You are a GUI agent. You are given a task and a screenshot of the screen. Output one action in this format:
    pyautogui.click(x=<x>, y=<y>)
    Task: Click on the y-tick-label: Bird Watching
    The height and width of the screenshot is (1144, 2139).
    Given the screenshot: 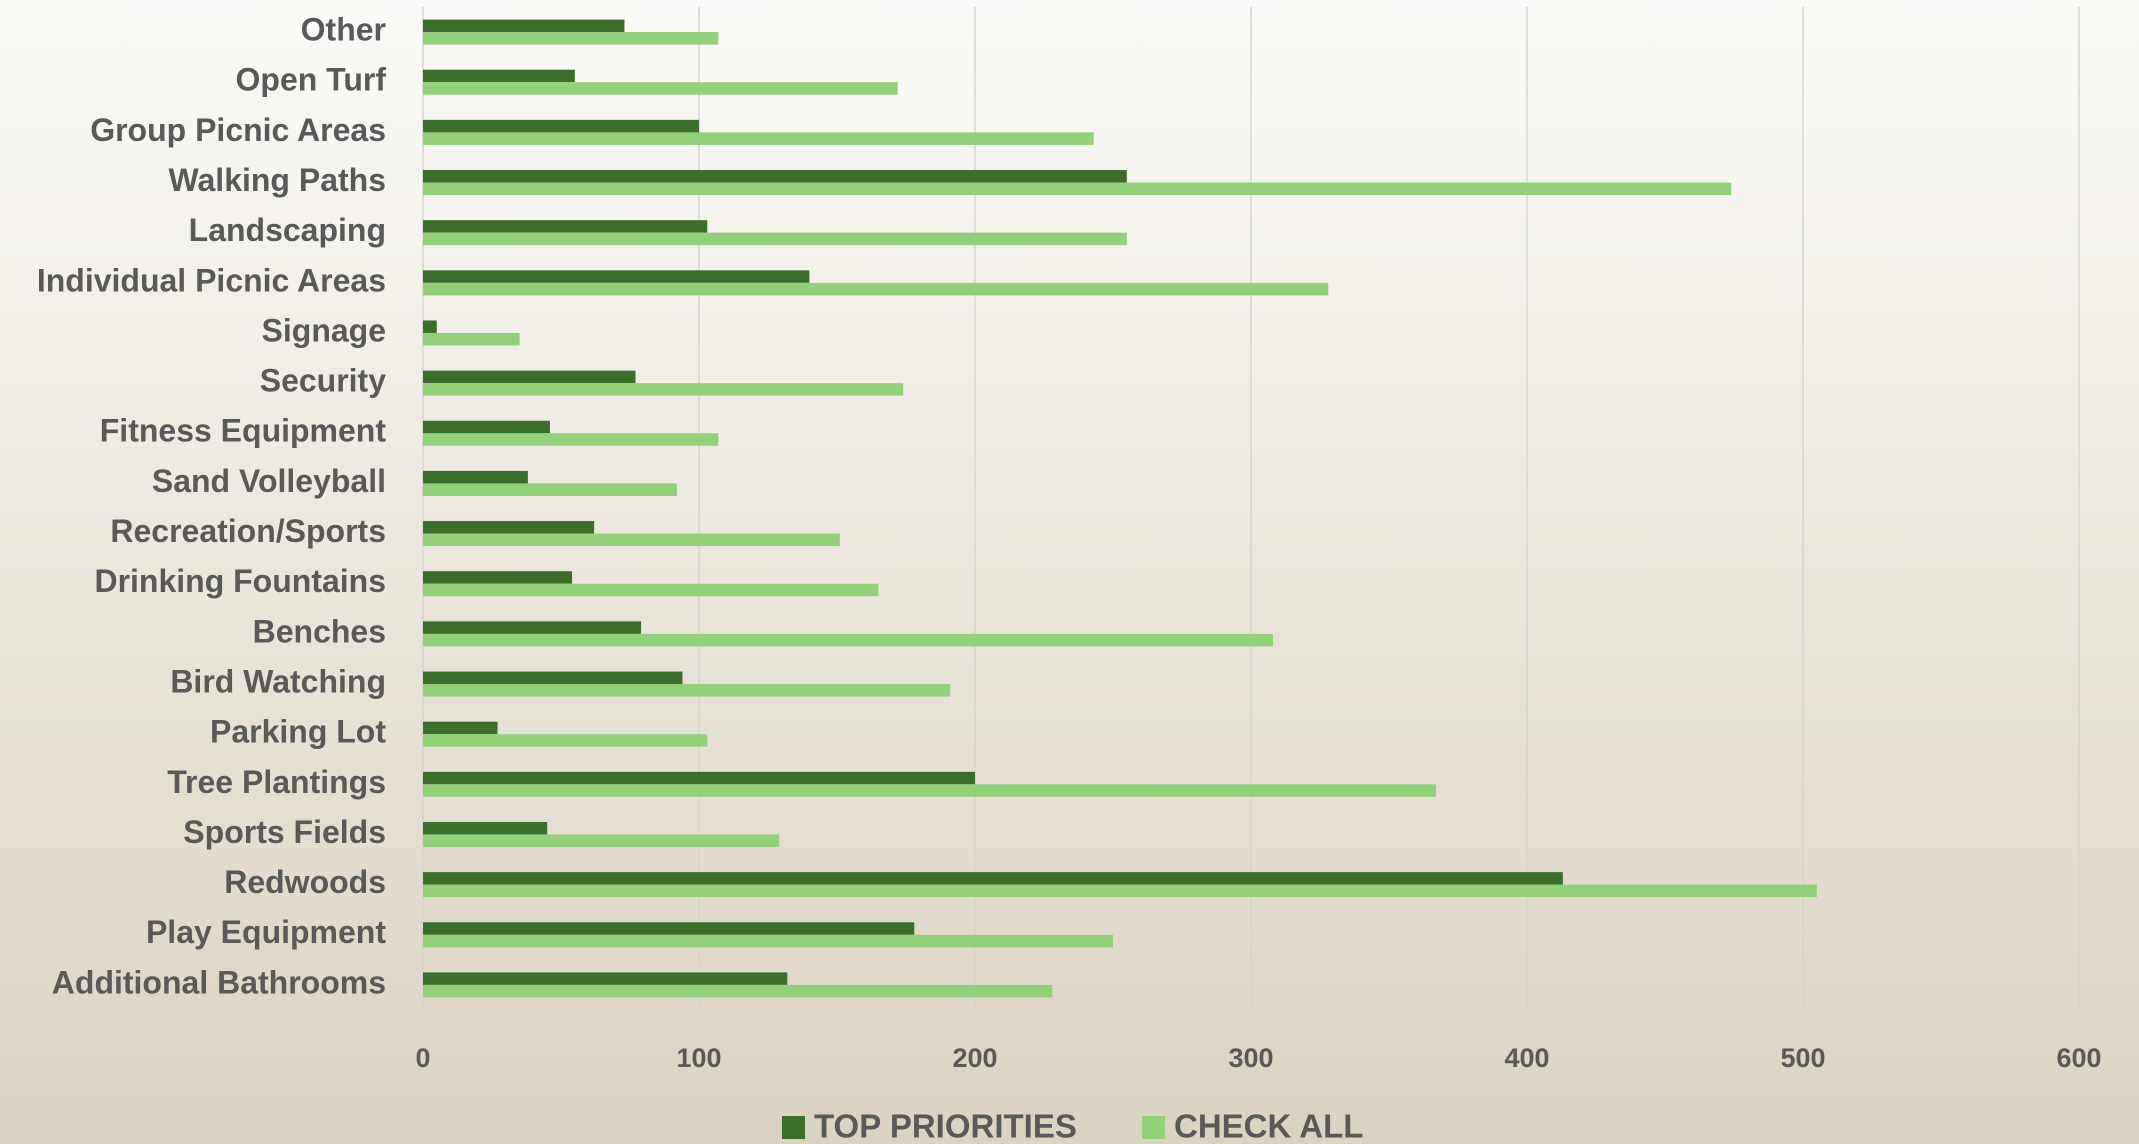 What is the action you would take?
    pyautogui.click(x=278, y=681)
    